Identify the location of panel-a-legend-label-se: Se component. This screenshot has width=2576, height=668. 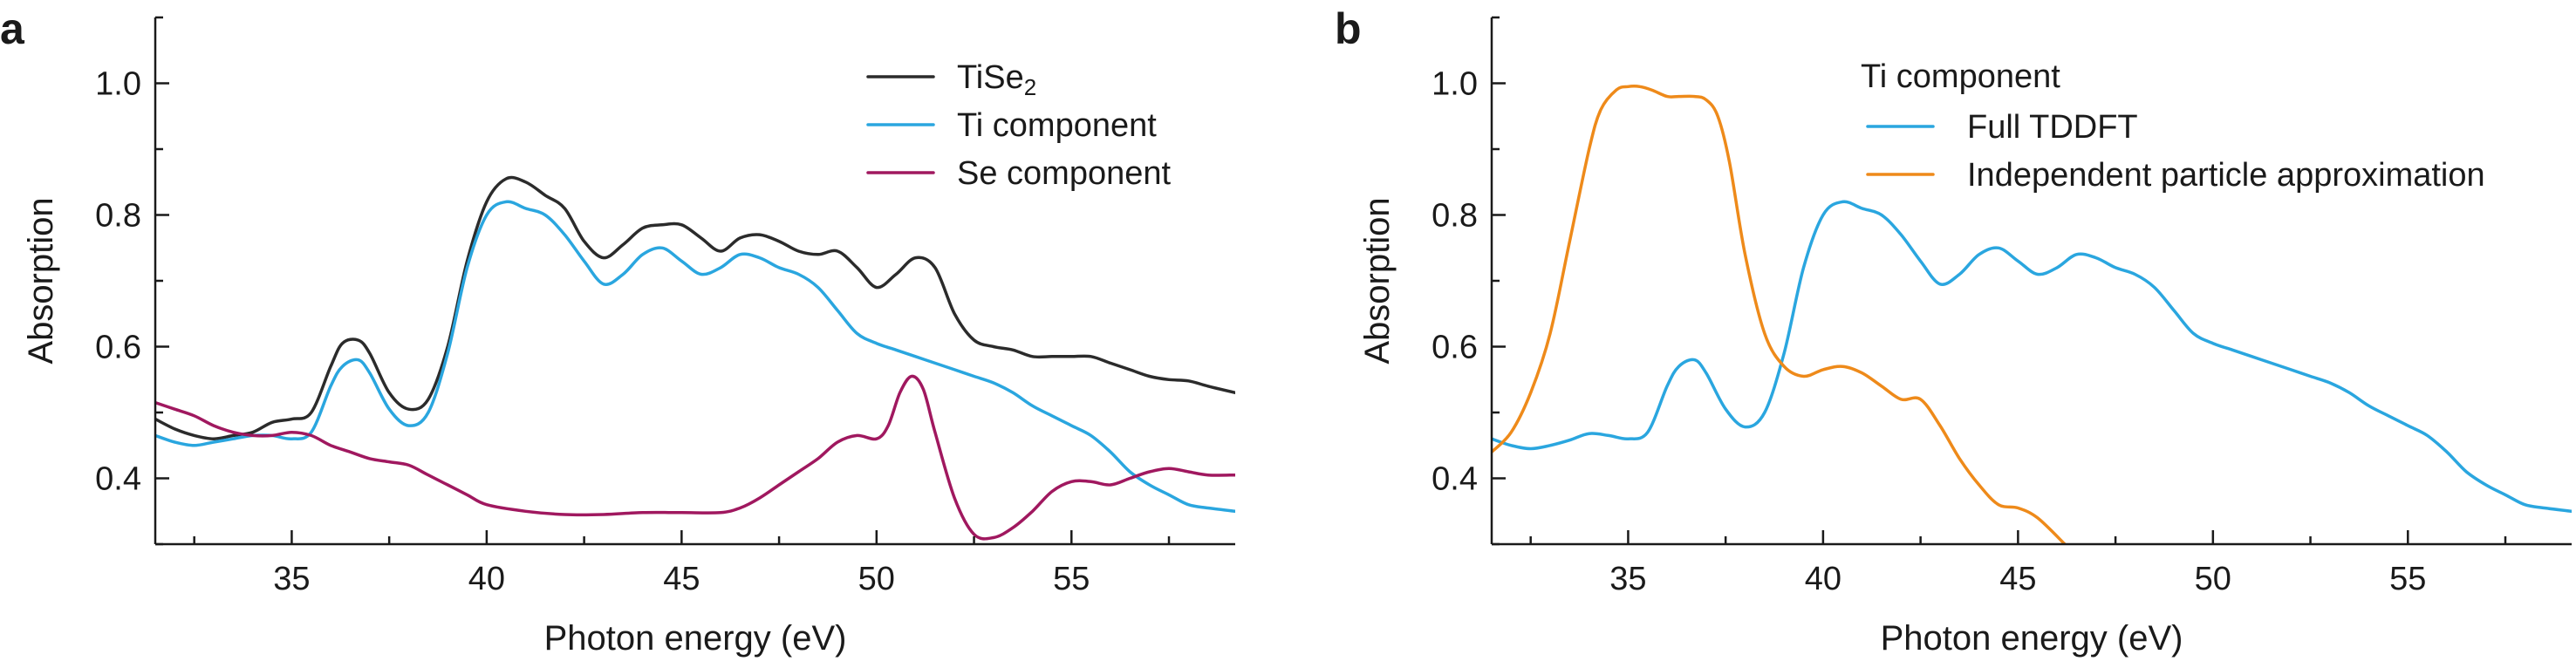
(1064, 173).